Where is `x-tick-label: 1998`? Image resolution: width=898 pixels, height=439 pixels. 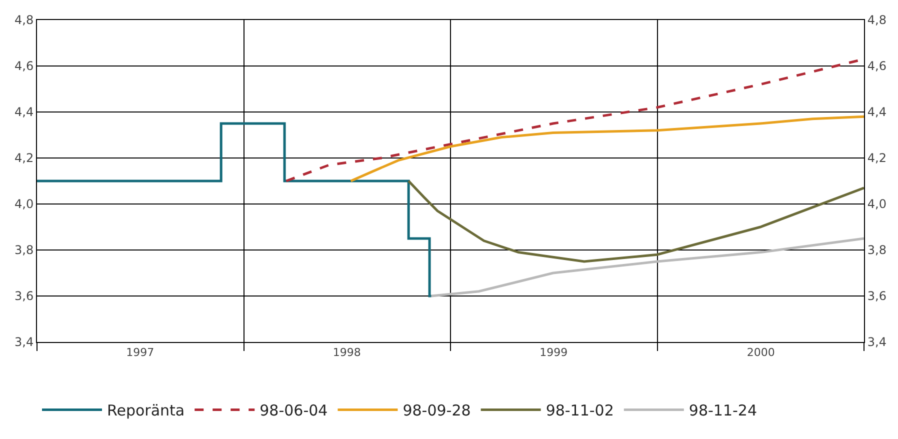 x-tick-label: 1998 is located at coordinates (346, 353).